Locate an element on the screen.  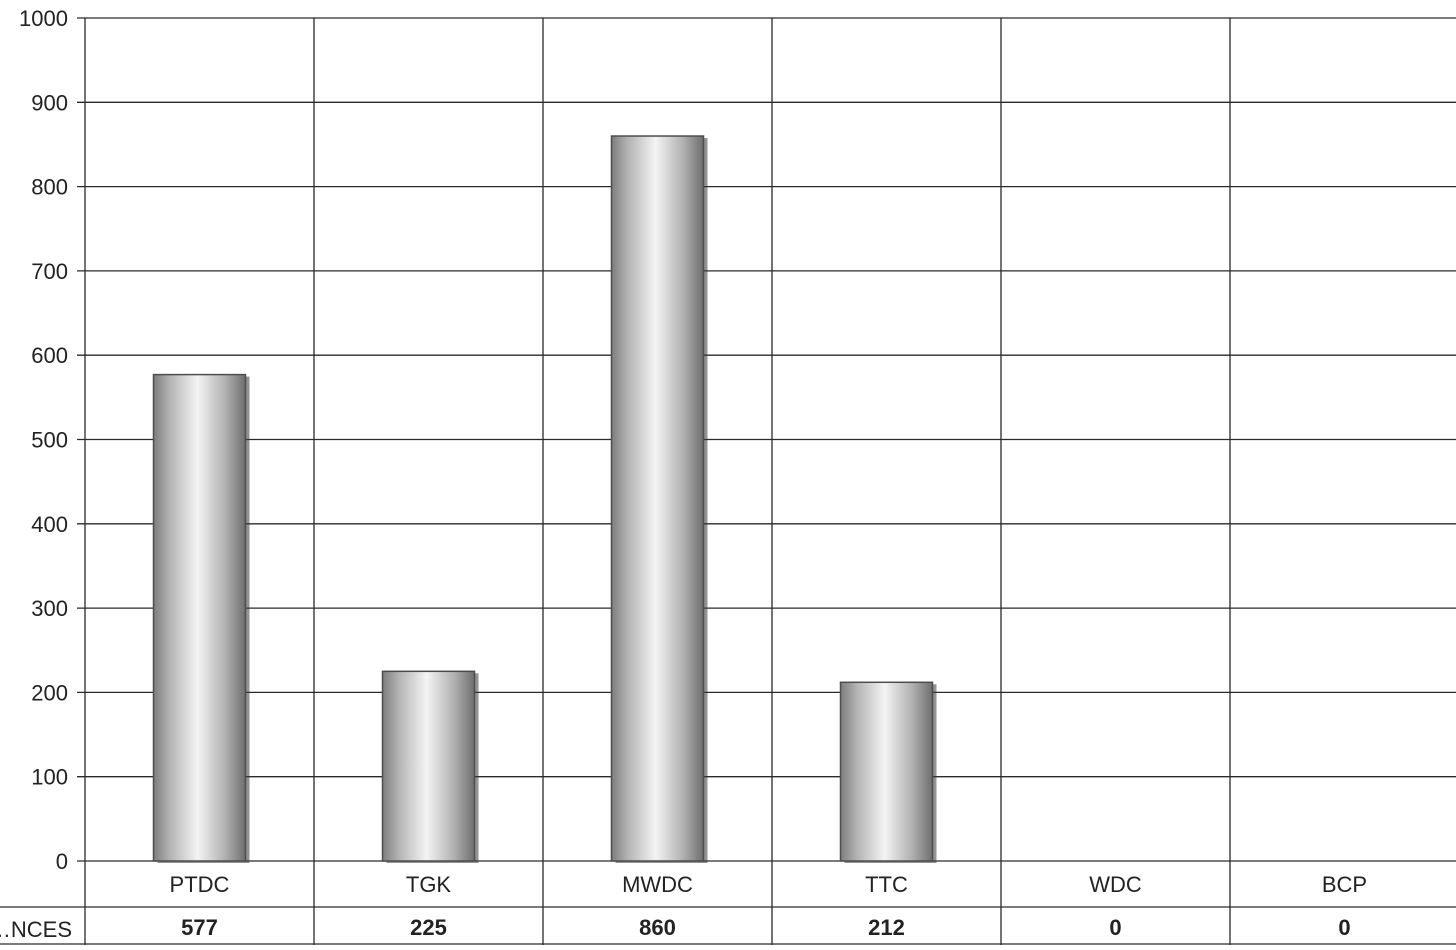
category-label: PTDC is located at coordinates (200, 884).